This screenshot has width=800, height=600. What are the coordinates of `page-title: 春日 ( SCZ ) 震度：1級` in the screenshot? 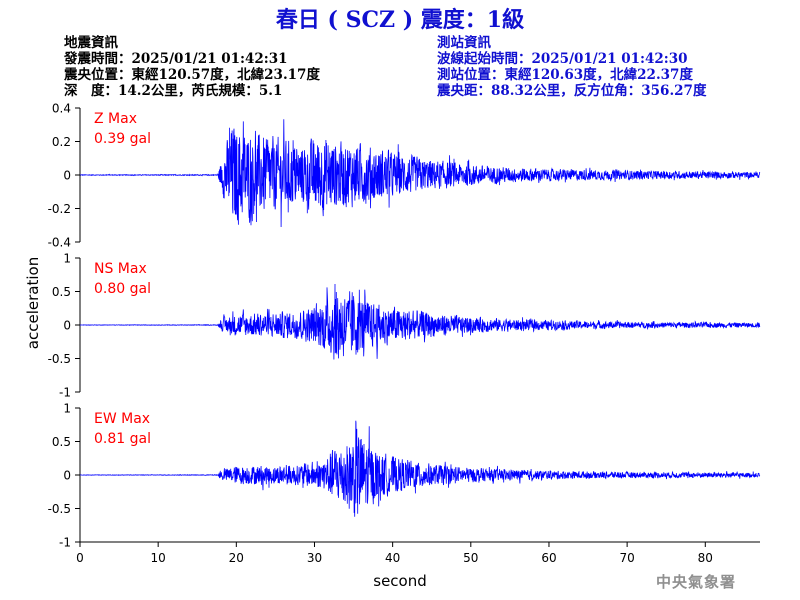 It's located at (400, 20).